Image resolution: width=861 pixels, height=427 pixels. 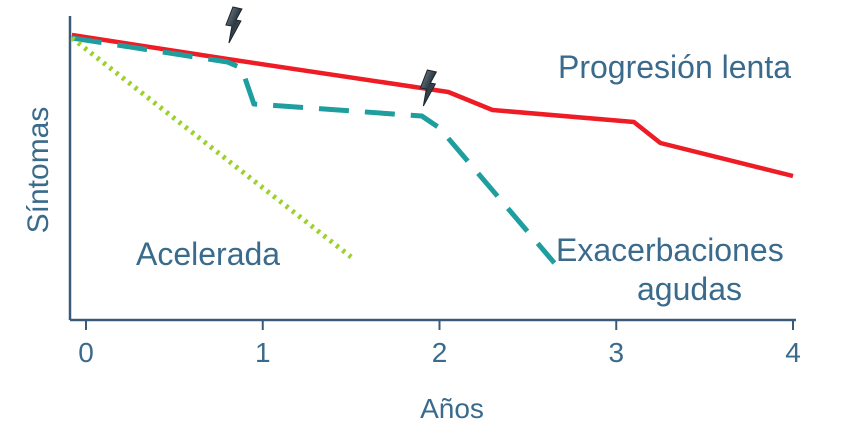 What do you see at coordinates (440, 352) in the screenshot?
I see `x-tick-label-2: 2` at bounding box center [440, 352].